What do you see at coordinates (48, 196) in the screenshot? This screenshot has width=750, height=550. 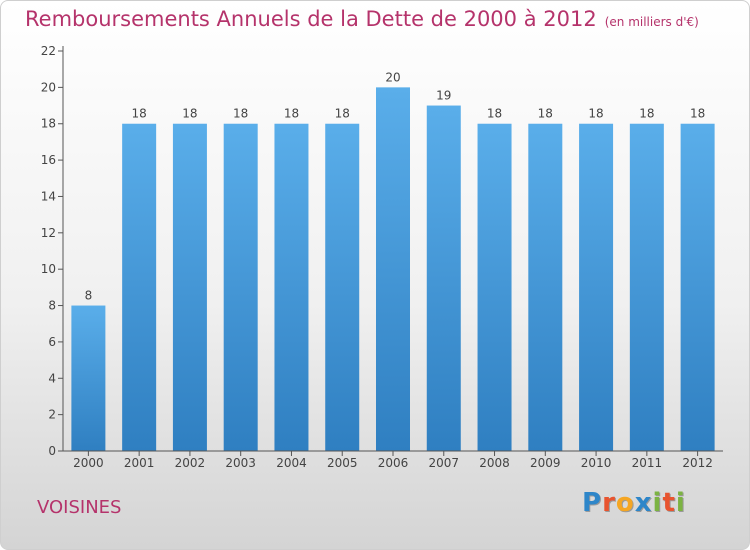 I see `y-tick-label: 14` at bounding box center [48, 196].